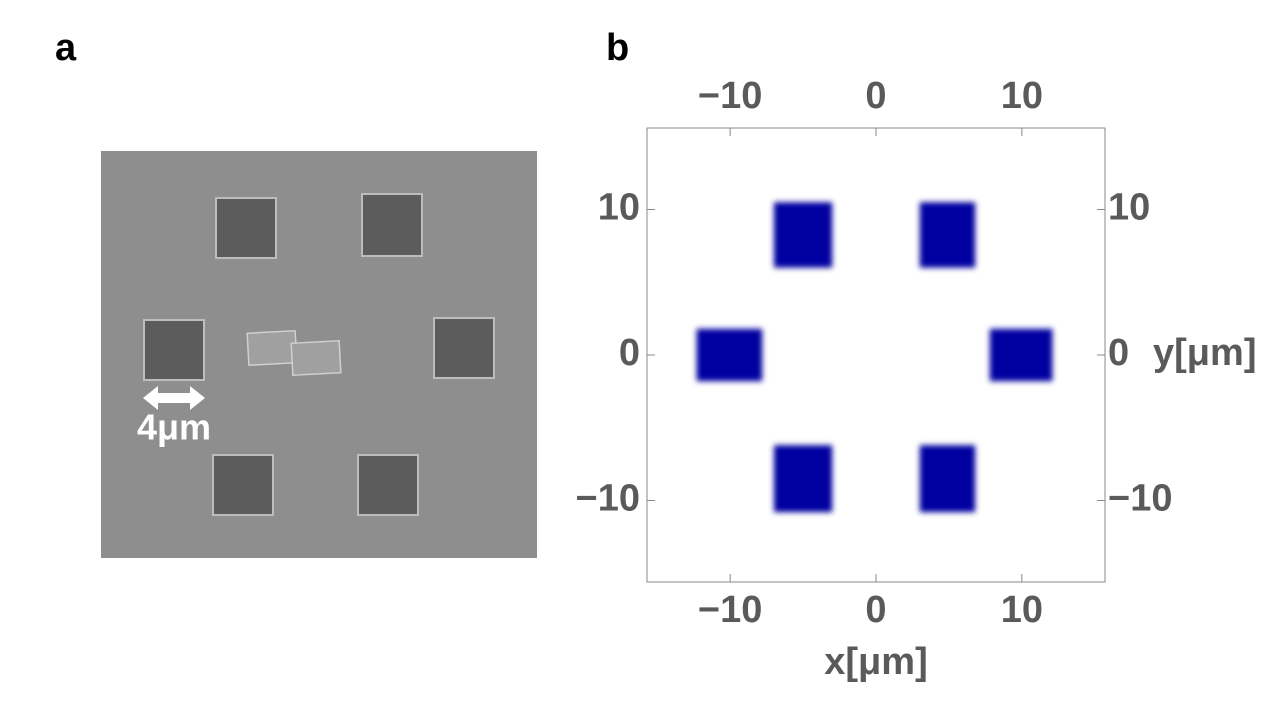  Describe the element at coordinates (617, 48) in the screenshot. I see `panel-label: b` at that location.